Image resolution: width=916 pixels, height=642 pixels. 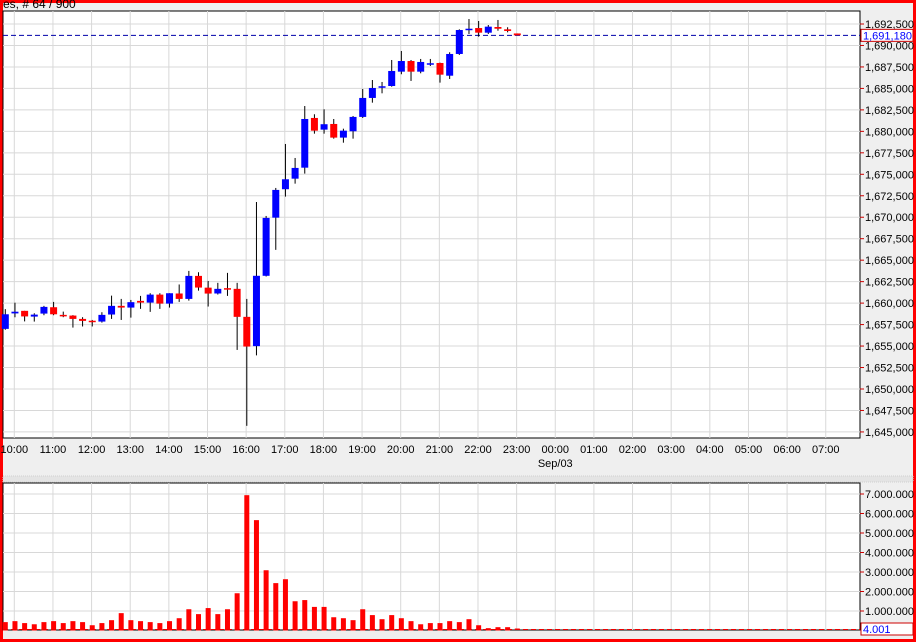 What do you see at coordinates (889, 554) in the screenshot?
I see `volume-tick-label: 4.000.000` at bounding box center [889, 554].